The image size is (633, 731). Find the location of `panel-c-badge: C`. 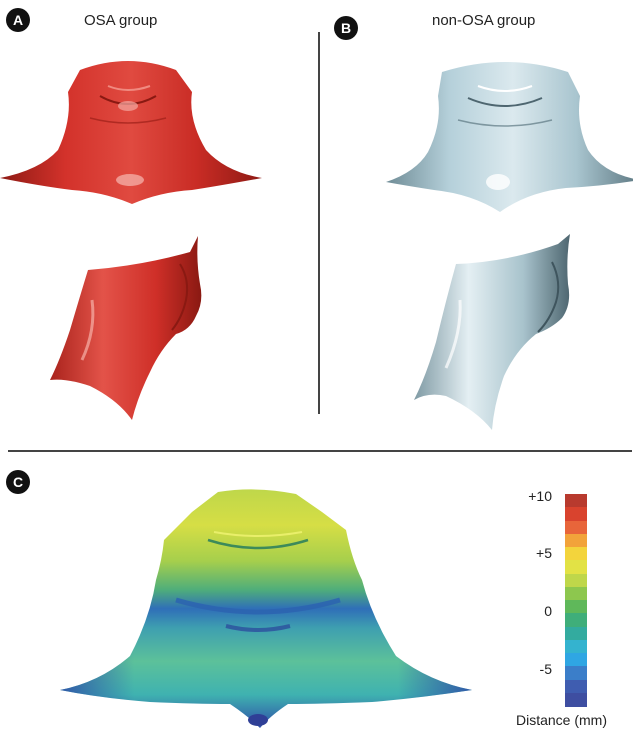

panel-c-badge: C is located at coordinates (18, 482).